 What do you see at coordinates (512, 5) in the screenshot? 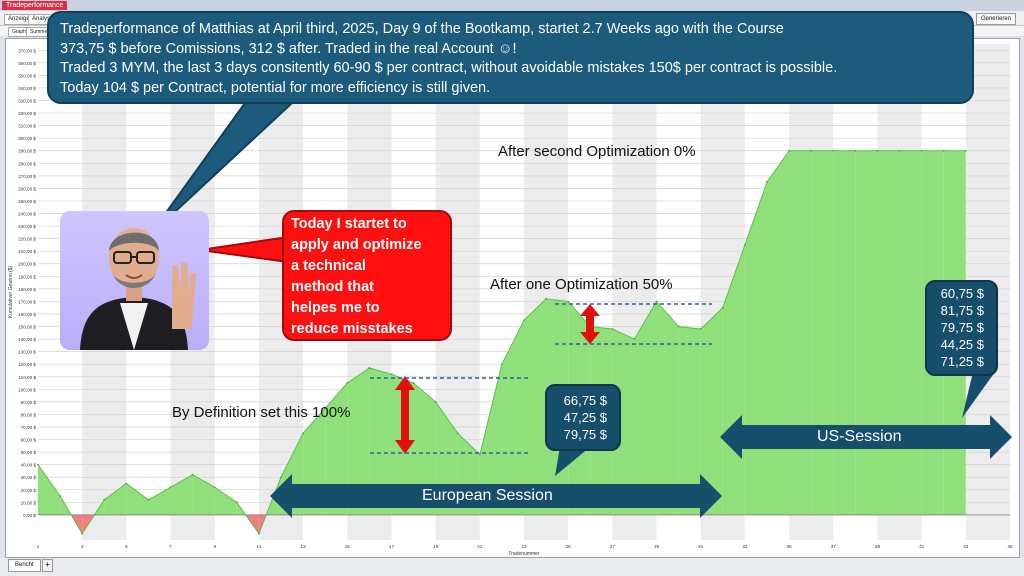
I see `window-titlebar: Tradeperformance` at bounding box center [512, 5].